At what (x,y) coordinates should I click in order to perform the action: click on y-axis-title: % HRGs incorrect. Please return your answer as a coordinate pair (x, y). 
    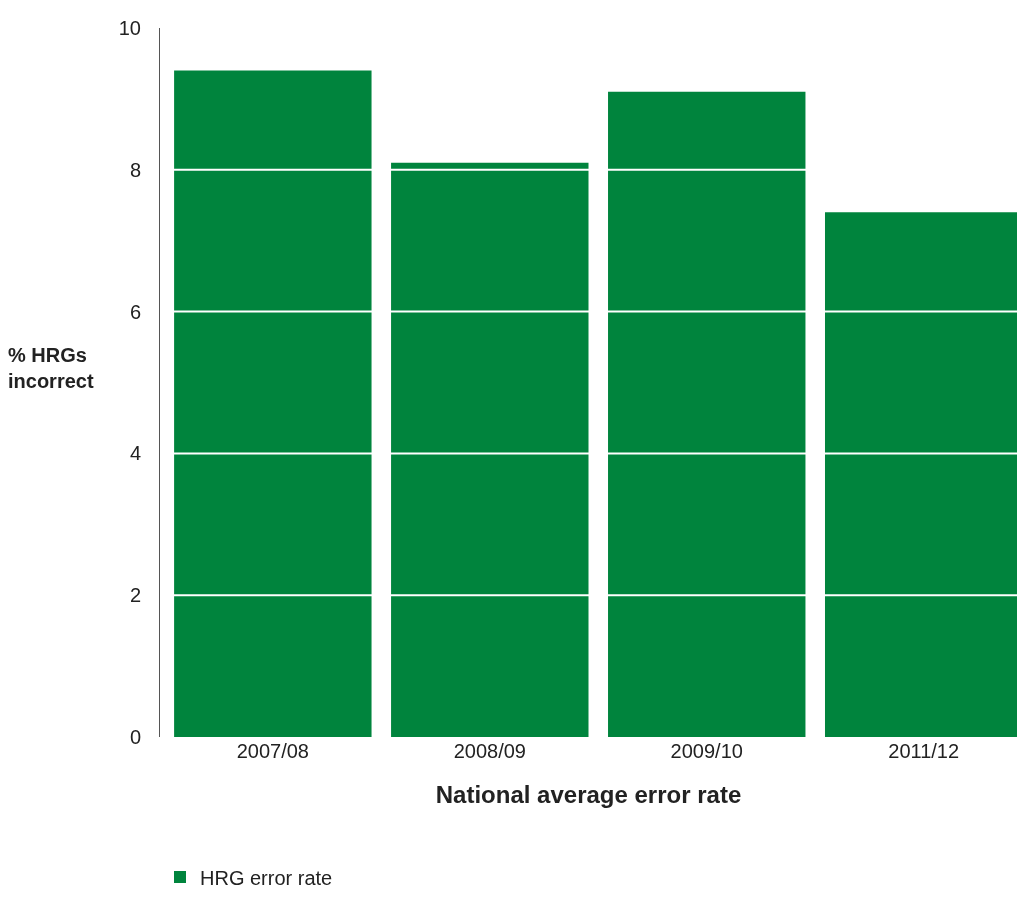
    Looking at the image, I should click on (51, 368).